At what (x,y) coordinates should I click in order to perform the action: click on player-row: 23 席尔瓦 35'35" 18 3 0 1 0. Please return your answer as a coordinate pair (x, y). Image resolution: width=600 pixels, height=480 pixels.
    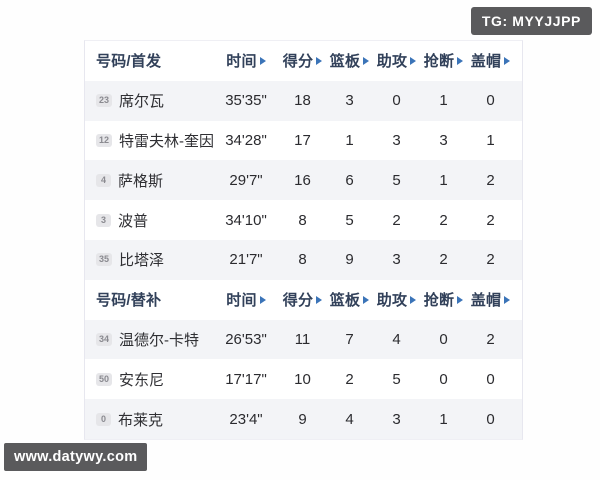
    Looking at the image, I should click on (303, 100).